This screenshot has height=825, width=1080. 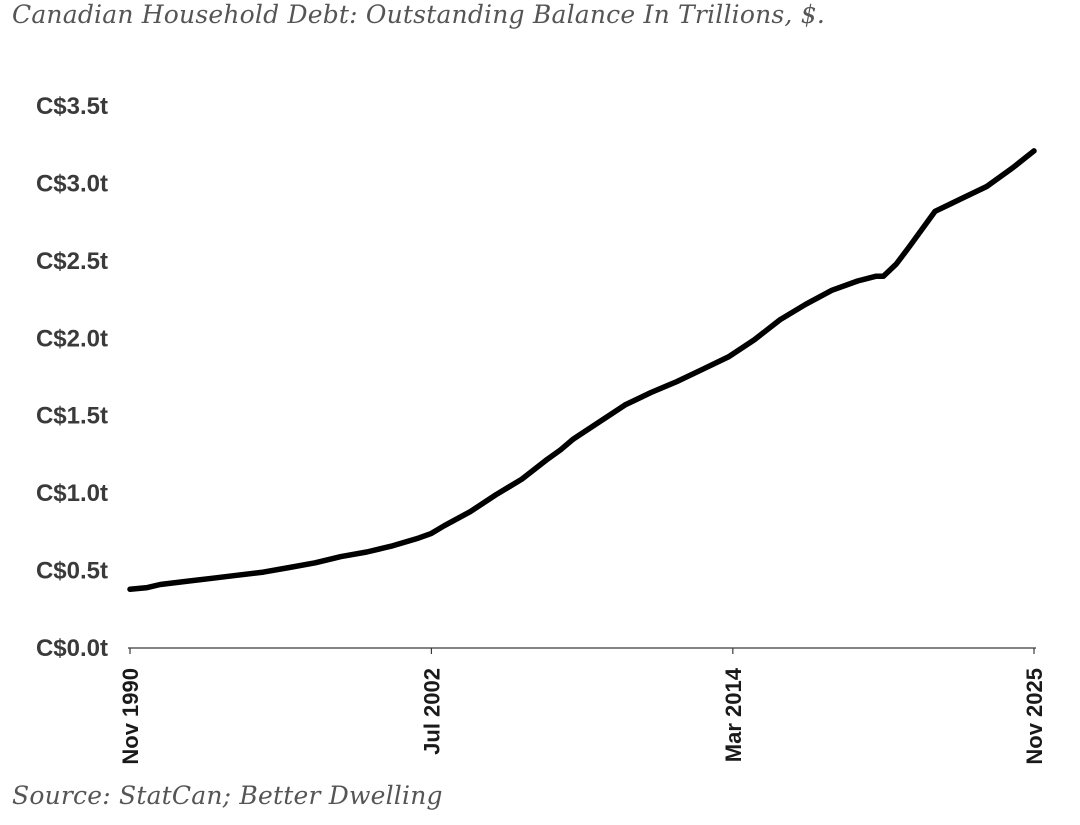 I want to click on x-tick-label: Mar 2014, so click(x=733, y=714).